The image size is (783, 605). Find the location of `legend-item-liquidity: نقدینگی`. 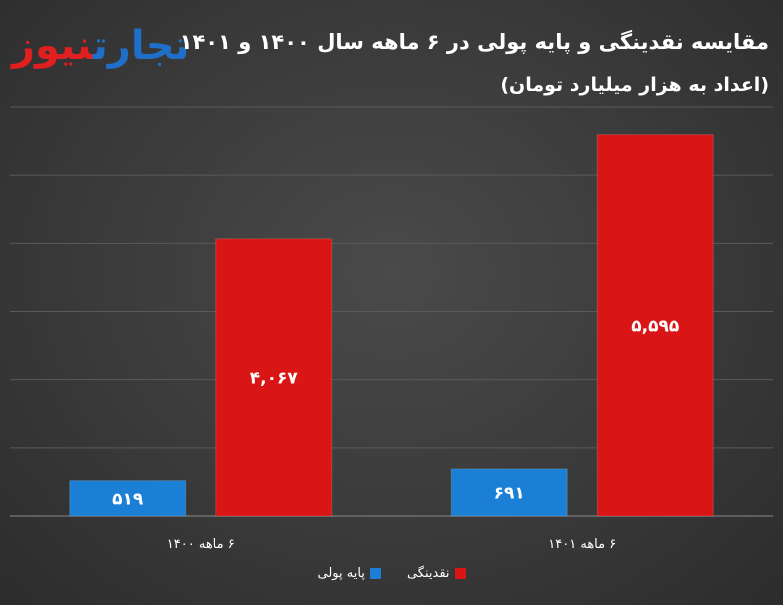

legend-item-liquidity: نقدینگی is located at coordinates (436, 573).